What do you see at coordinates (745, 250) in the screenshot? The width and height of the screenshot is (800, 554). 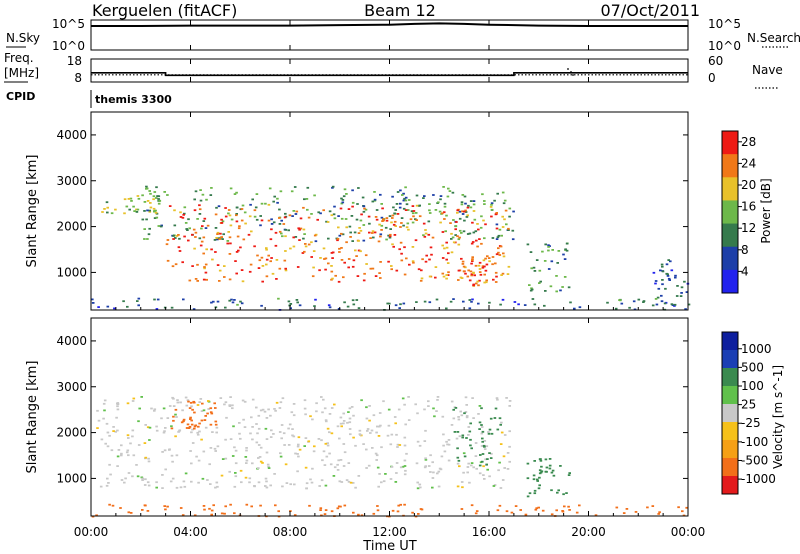 I see `colorbar-tick-label: 8` at bounding box center [745, 250].